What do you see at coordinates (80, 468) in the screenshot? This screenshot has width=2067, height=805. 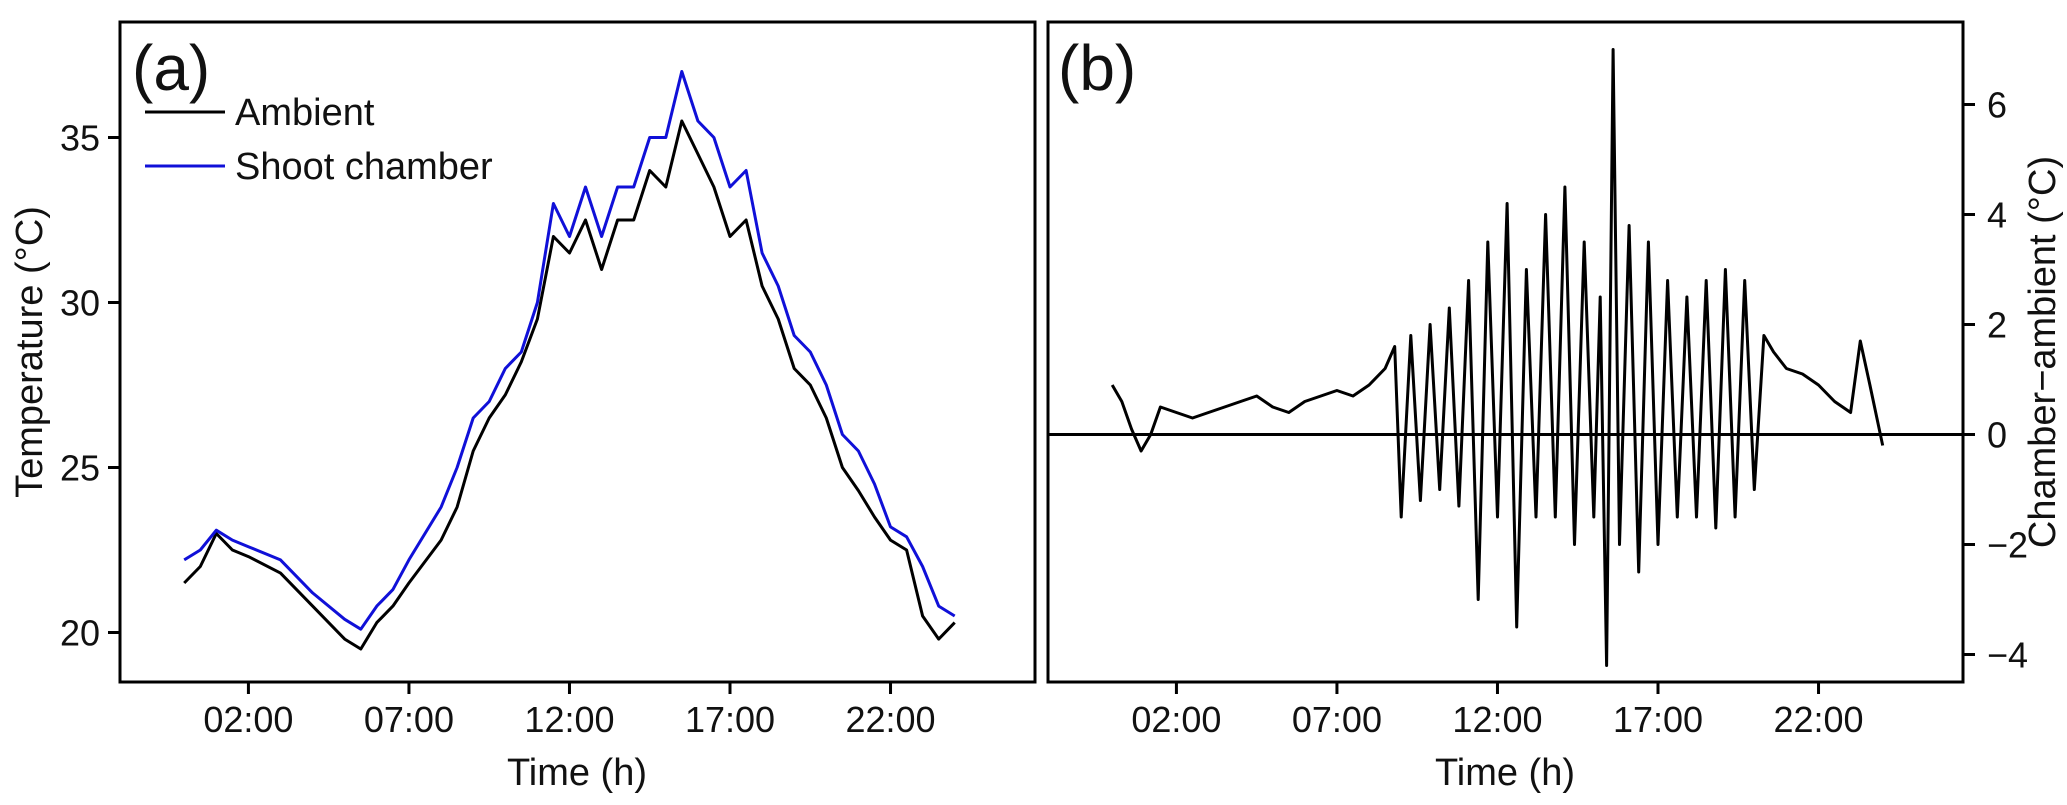 I see `panel-a-y-tick-label: 25` at bounding box center [80, 468].